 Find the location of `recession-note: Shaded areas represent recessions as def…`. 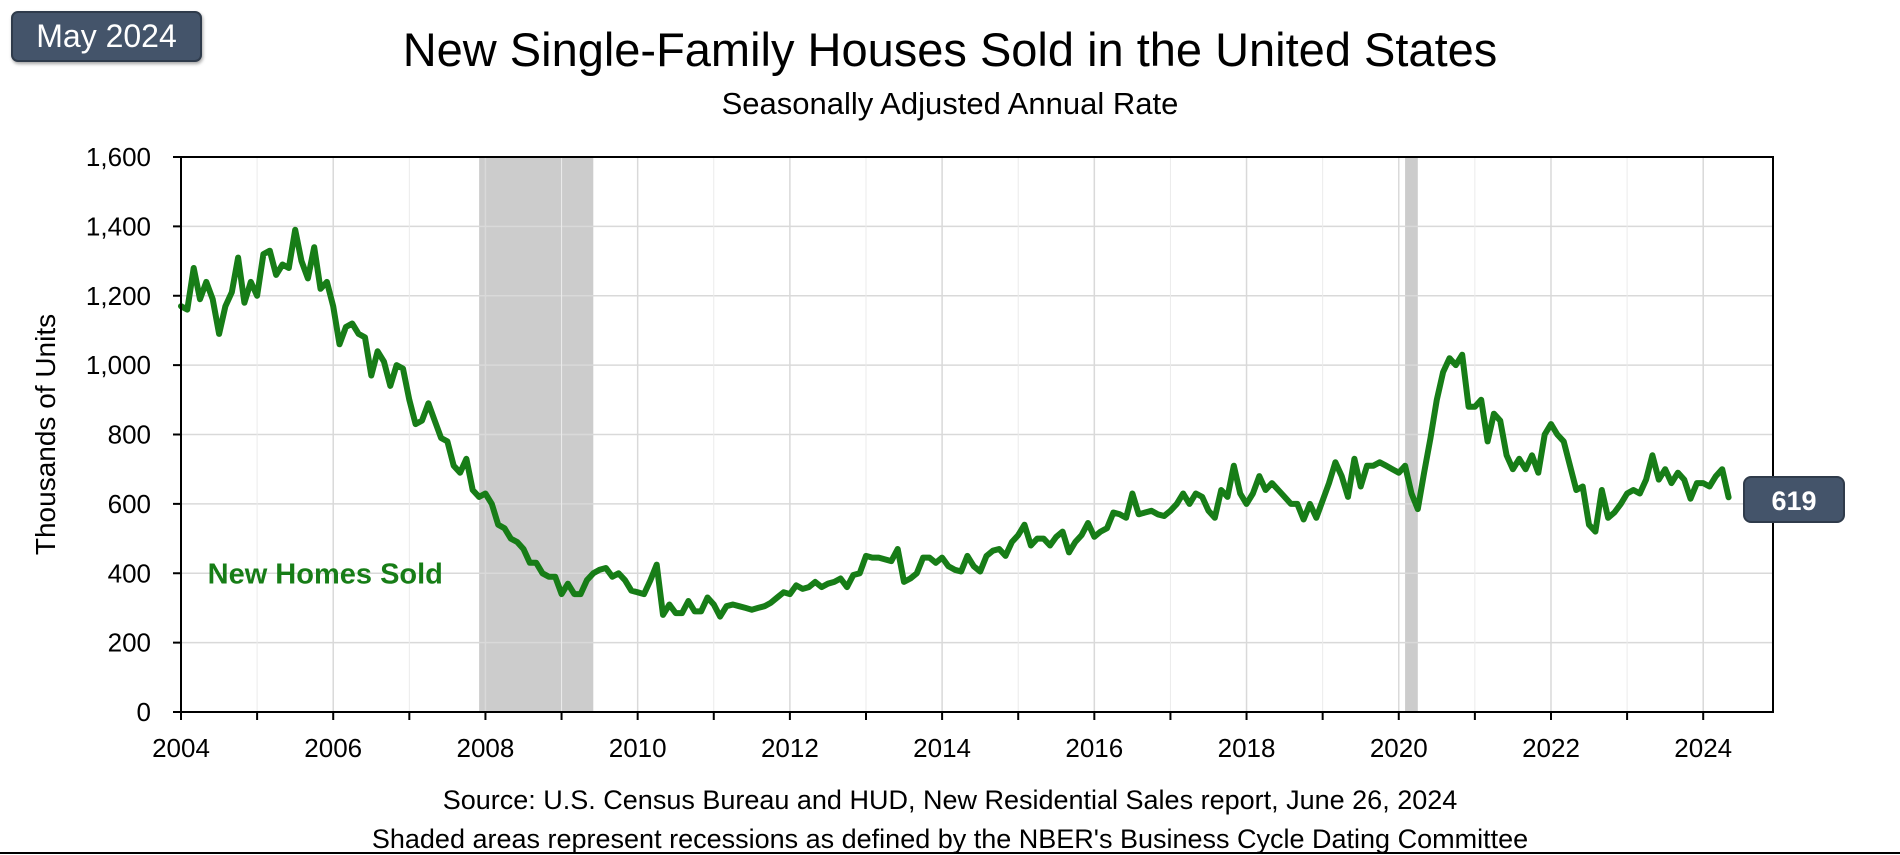

recession-note: Shaded areas represent recessions as def… is located at coordinates (950, 839).